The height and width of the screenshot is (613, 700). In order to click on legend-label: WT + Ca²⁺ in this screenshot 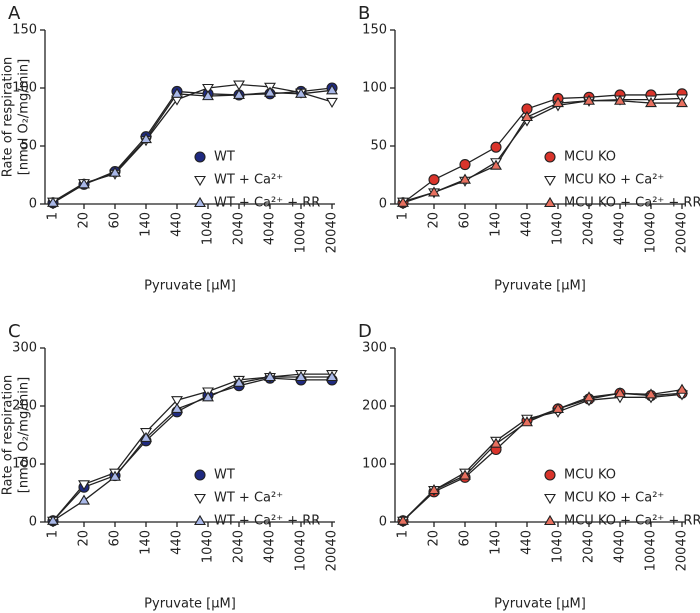, I will do `click(248, 180)`.